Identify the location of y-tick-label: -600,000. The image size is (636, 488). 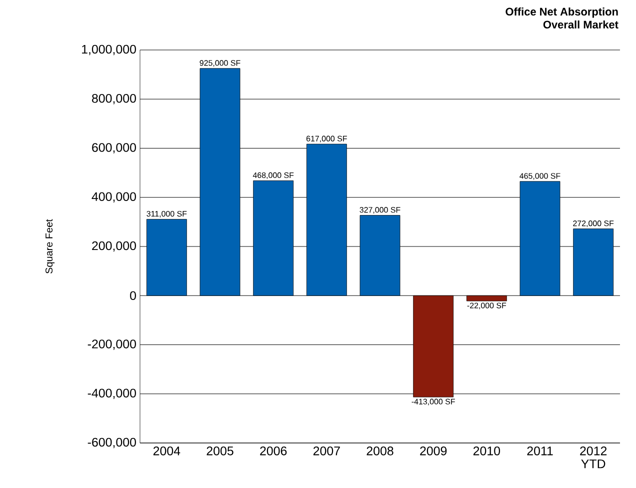
(112, 443).